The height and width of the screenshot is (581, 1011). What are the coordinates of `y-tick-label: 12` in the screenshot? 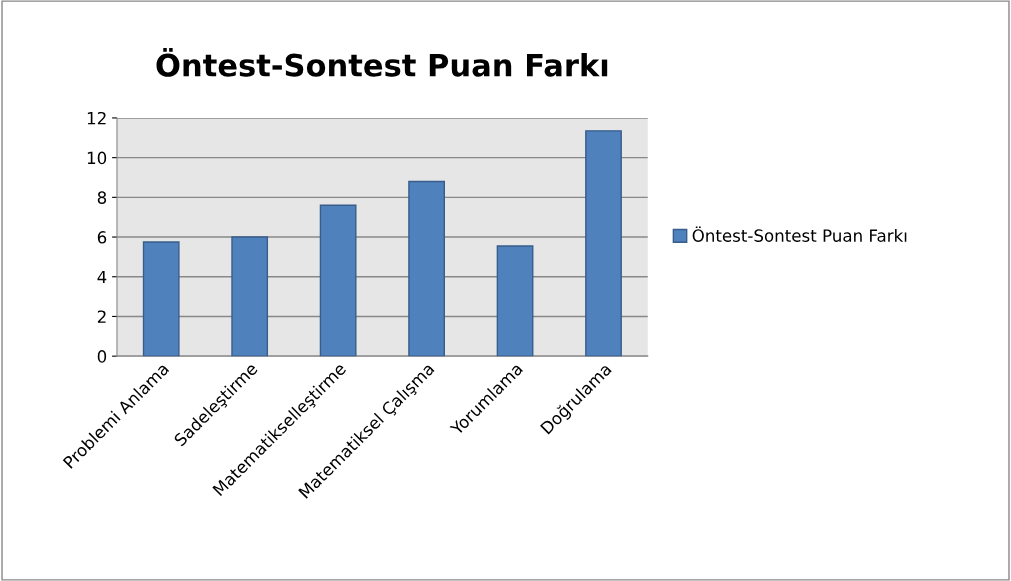 It's located at (96, 118).